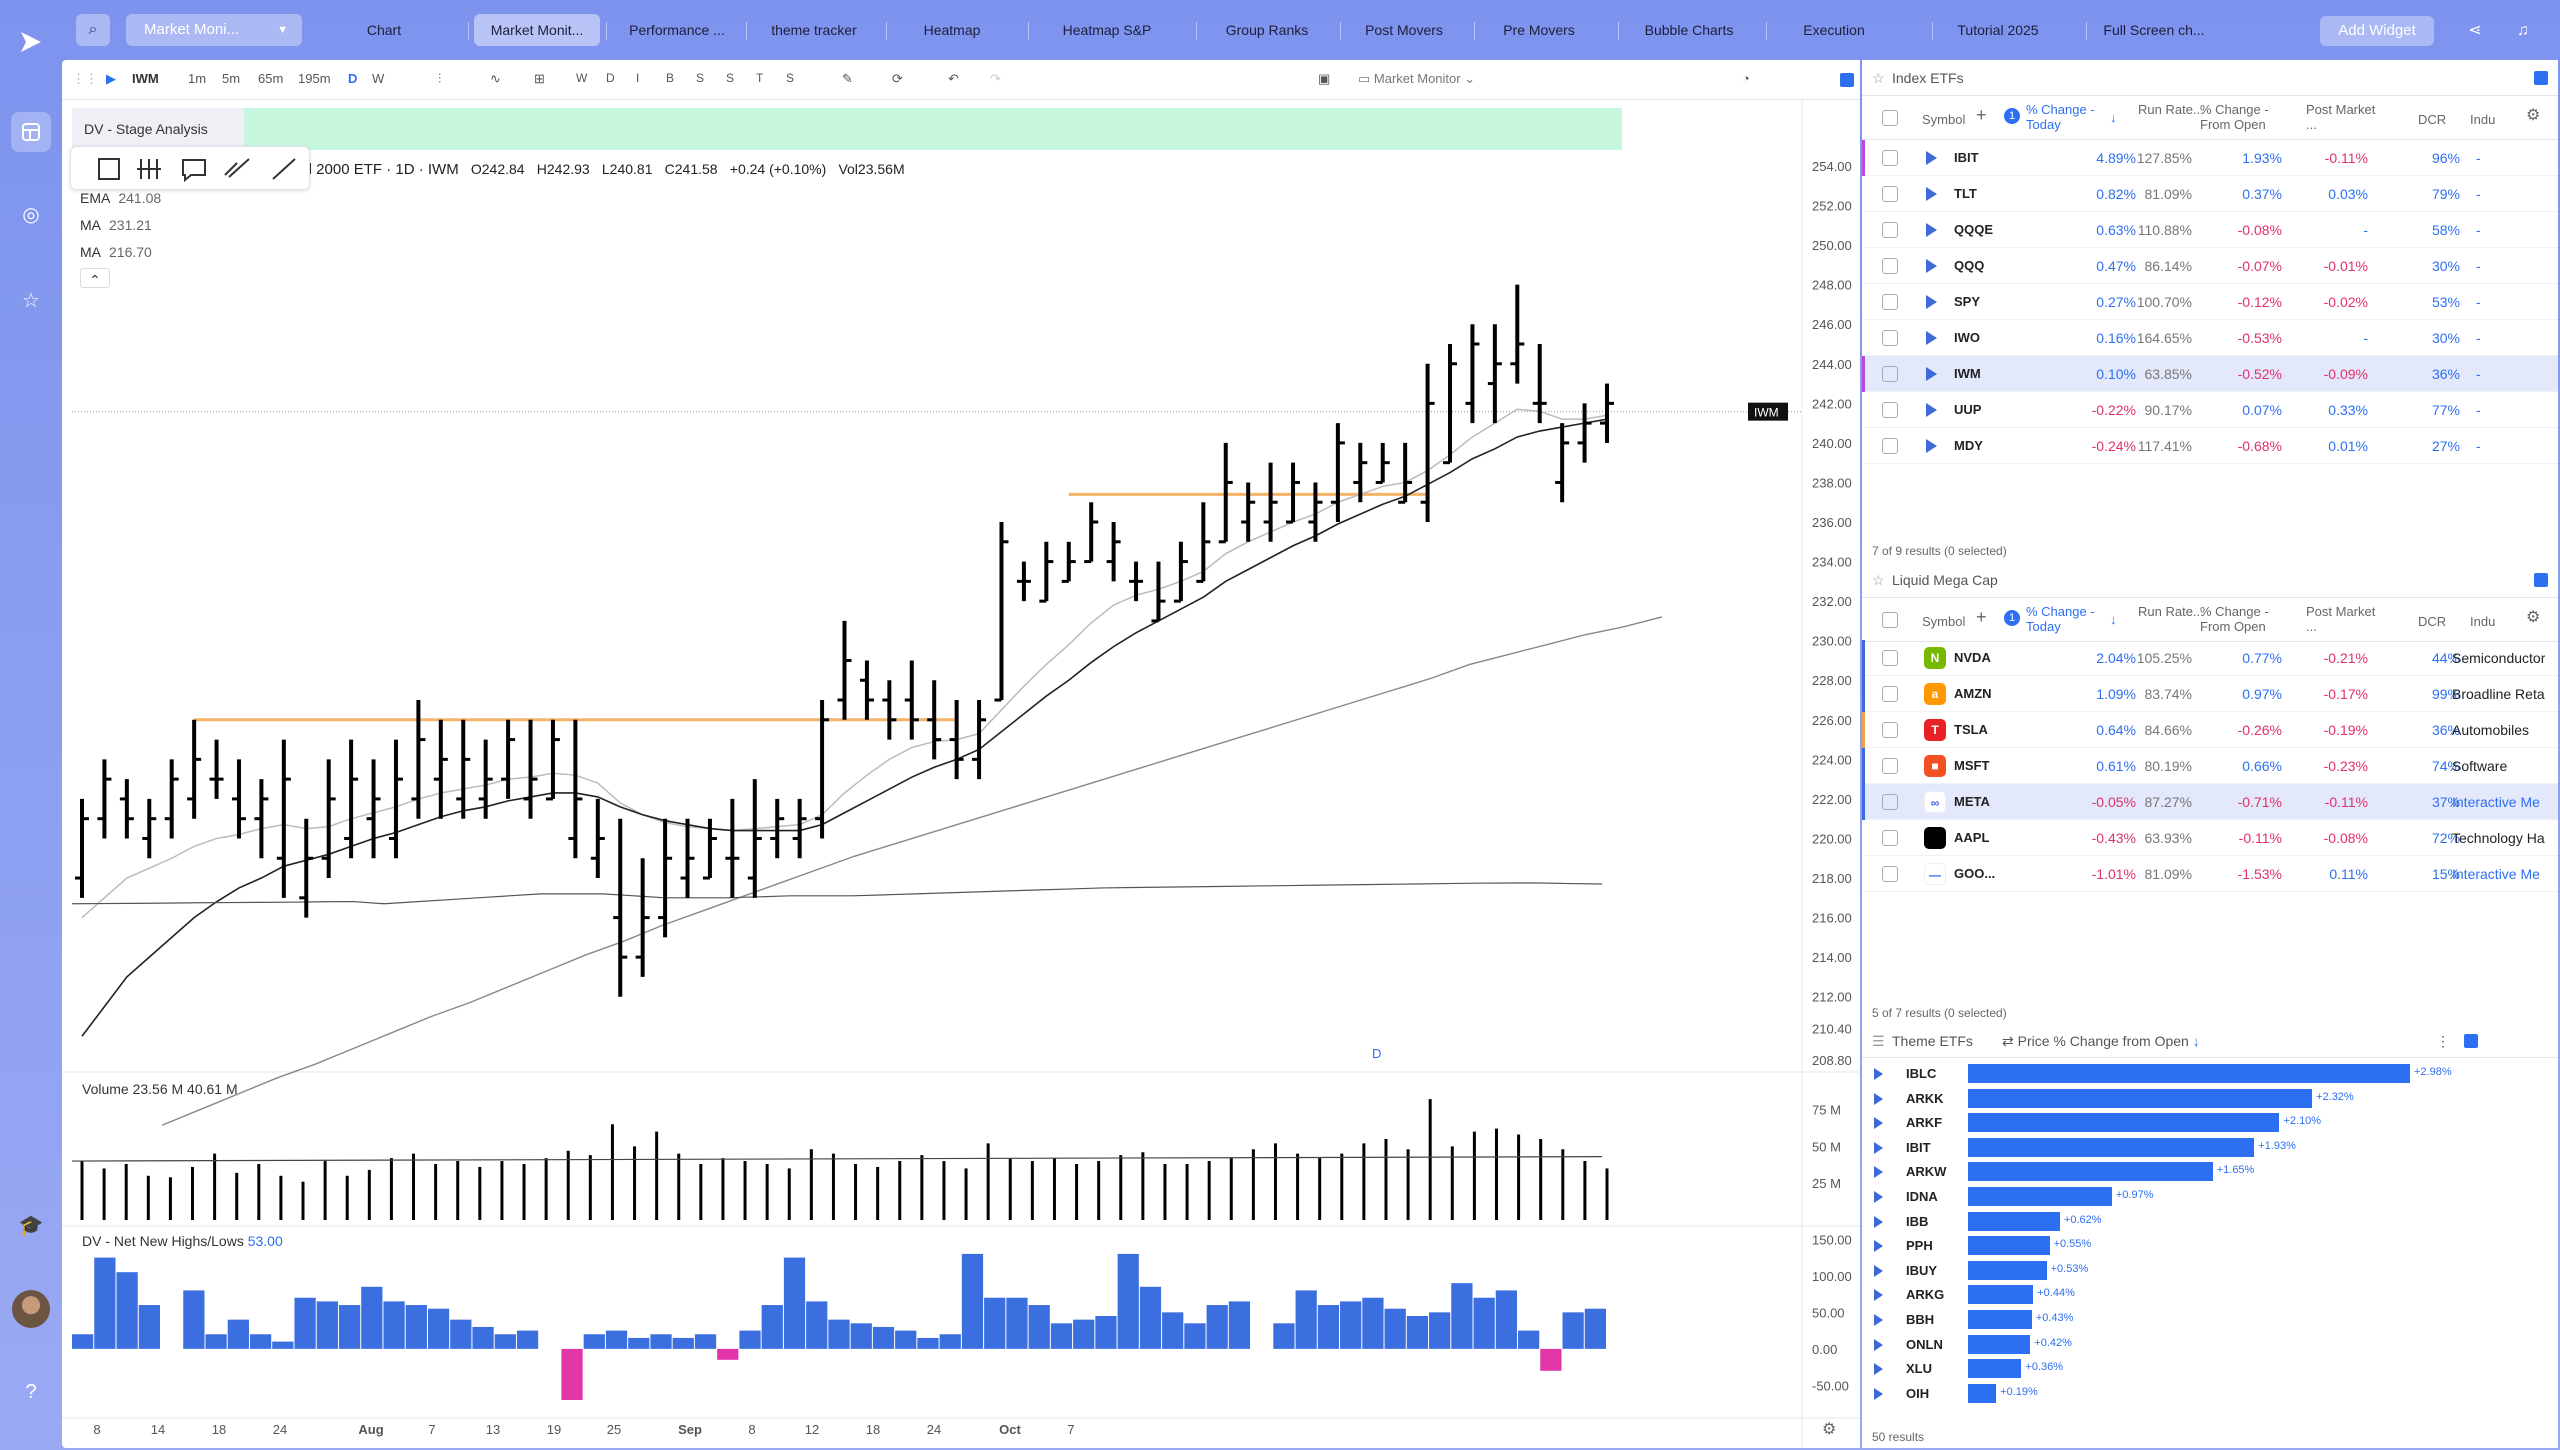 The height and width of the screenshot is (1450, 2560). What do you see at coordinates (2210, 230) in the screenshot?
I see `table-row: QQQE 0.63% 110.88% -0.08% -58% -` at bounding box center [2210, 230].